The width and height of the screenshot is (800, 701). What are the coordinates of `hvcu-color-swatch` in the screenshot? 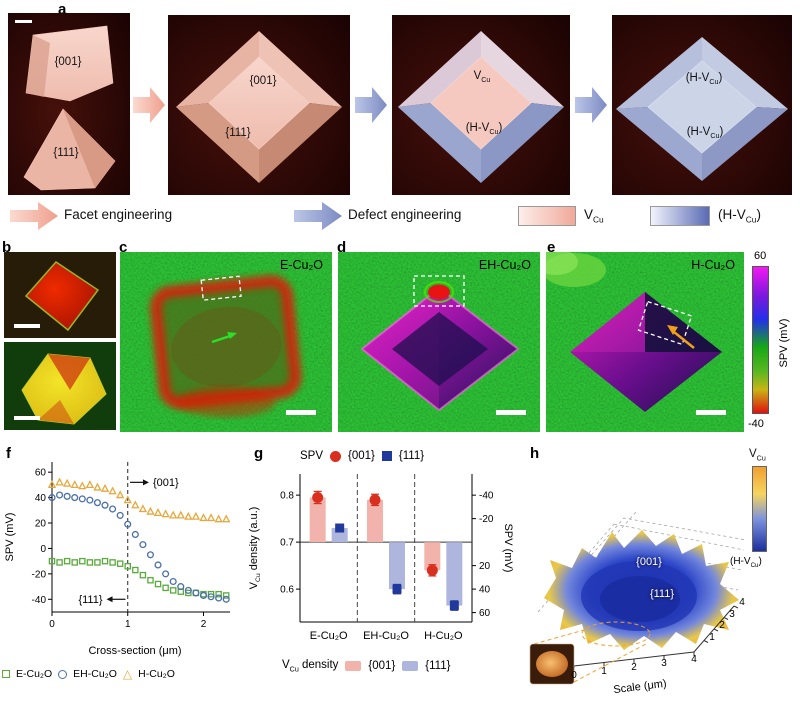 It's located at (680, 216).